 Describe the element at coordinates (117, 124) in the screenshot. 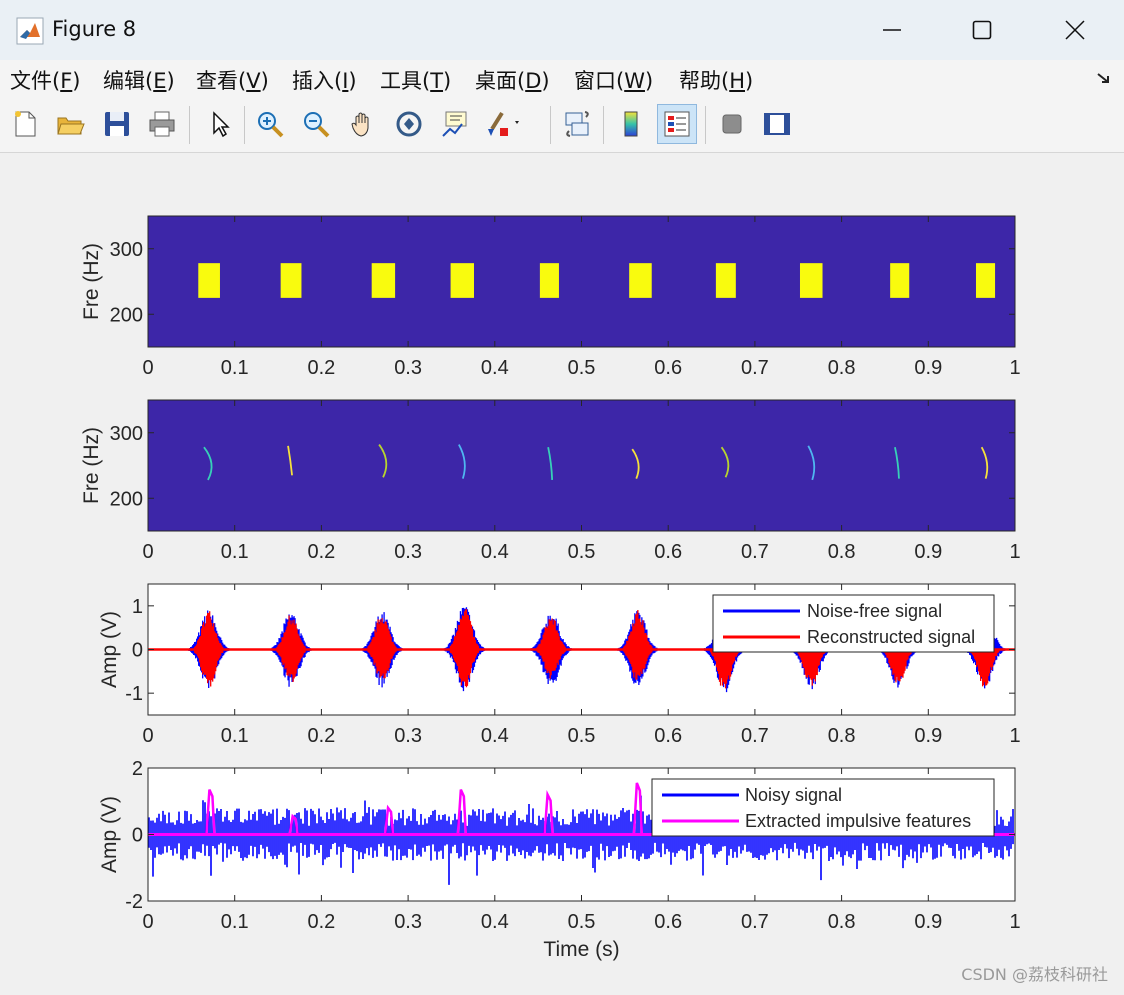

I see `save-button` at that location.